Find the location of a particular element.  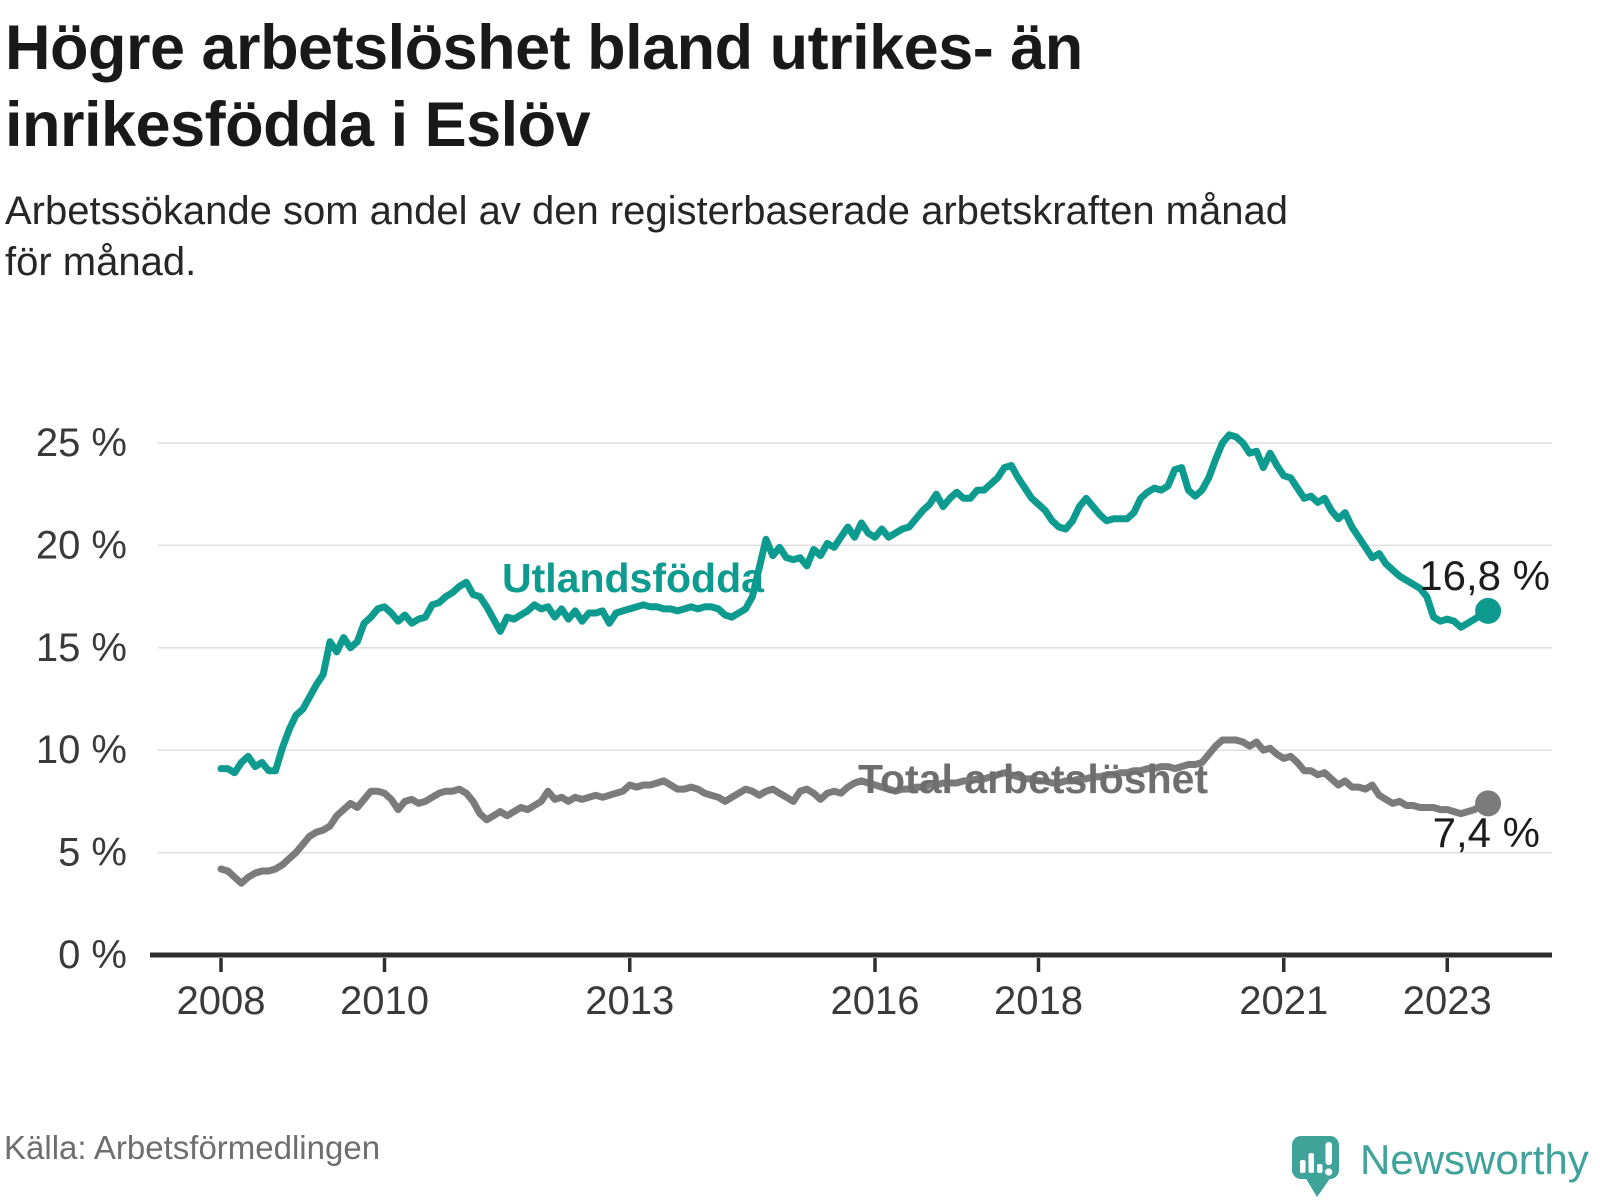

x-axis-tick-label-2010: 2010 is located at coordinates (384, 1001).